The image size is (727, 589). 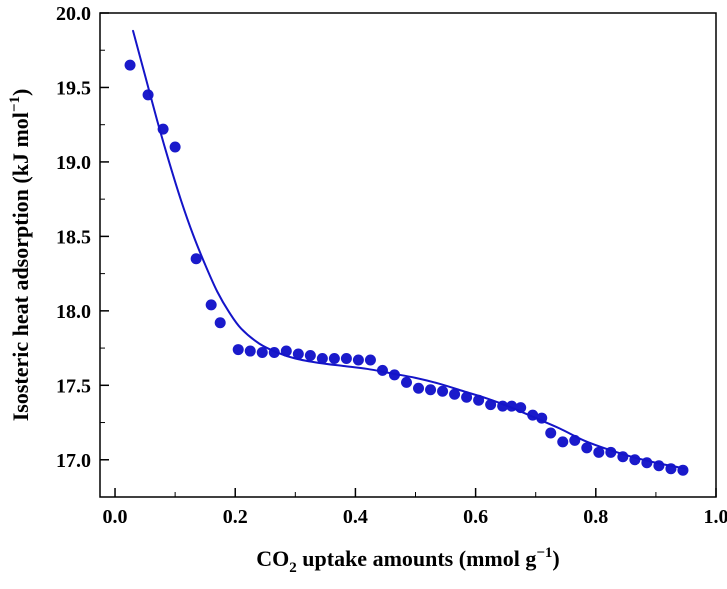 What do you see at coordinates (73, 237) in the screenshot?
I see `y-tick-label: 18.5` at bounding box center [73, 237].